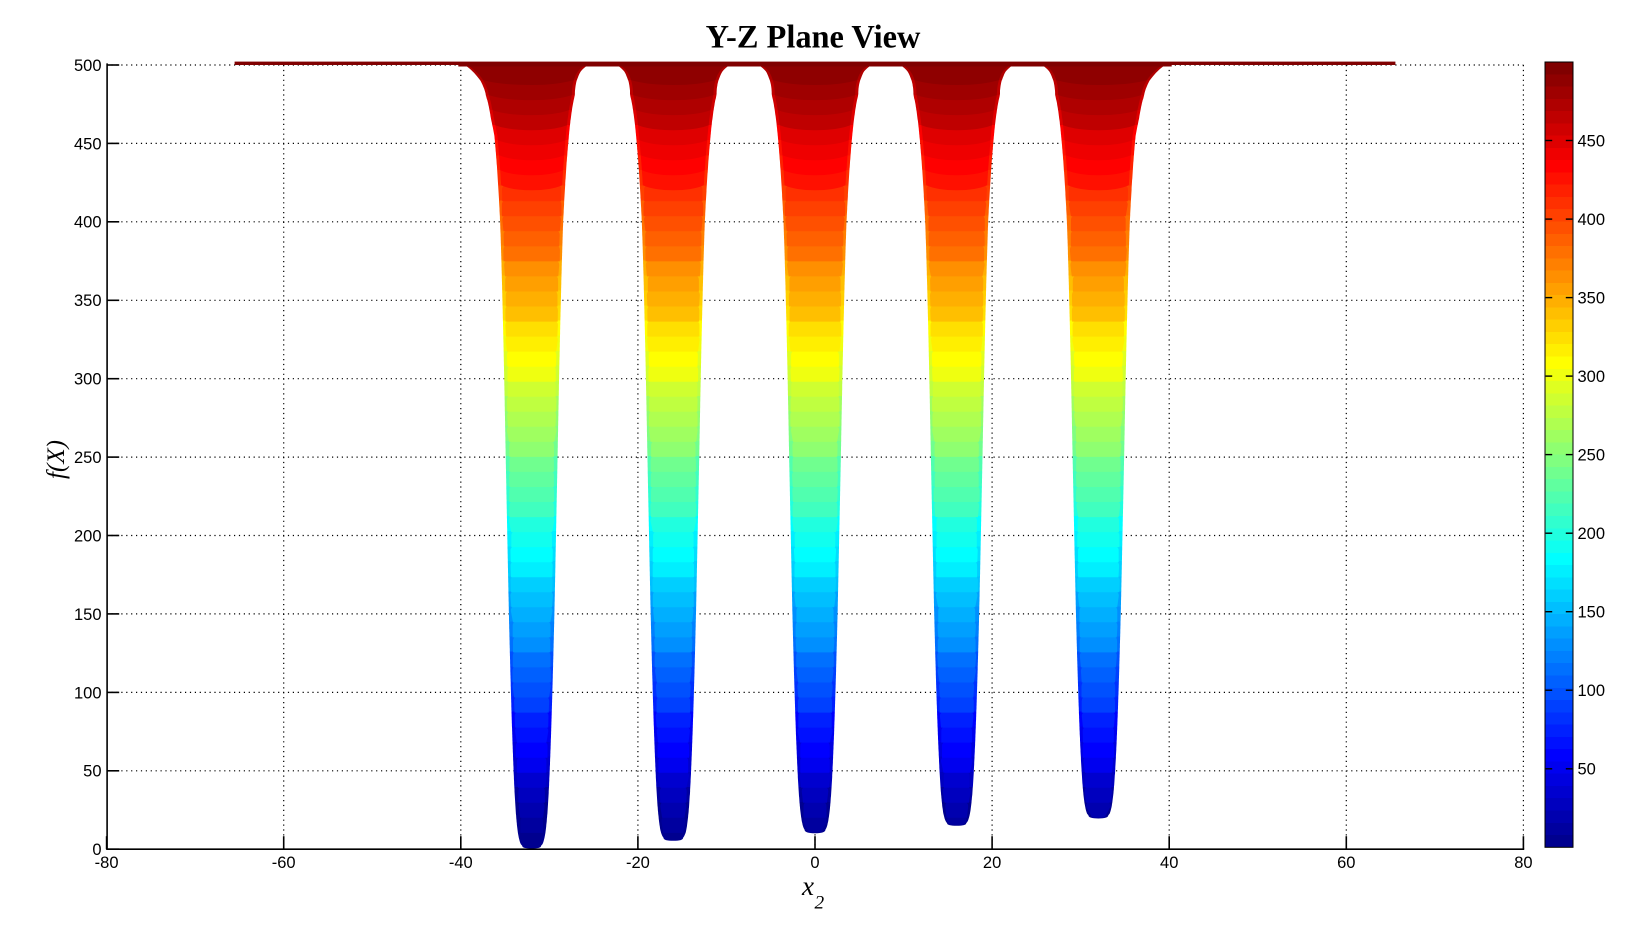 The height and width of the screenshot is (945, 1632). What do you see at coordinates (1169, 863) in the screenshot?
I see `svg-text: 40` at bounding box center [1169, 863].